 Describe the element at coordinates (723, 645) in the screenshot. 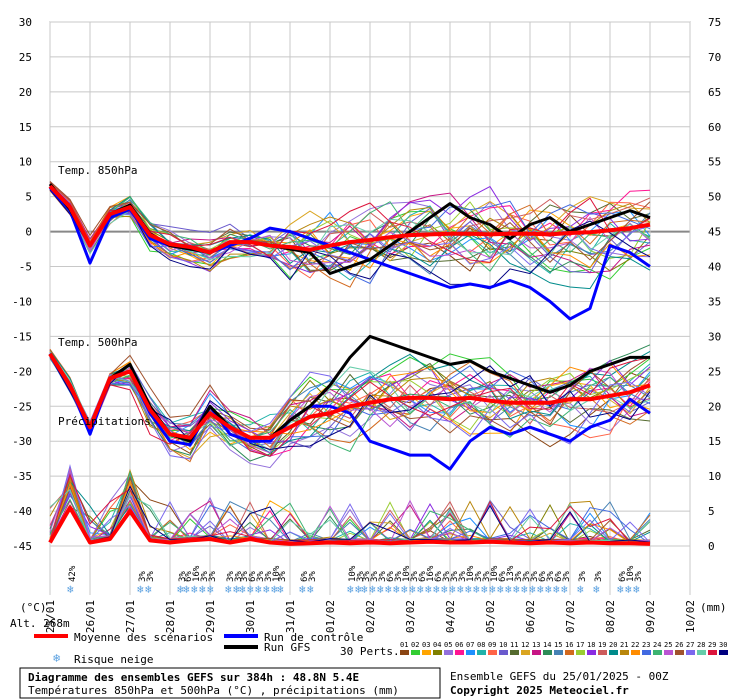

I see `pert-number: 30` at that location.